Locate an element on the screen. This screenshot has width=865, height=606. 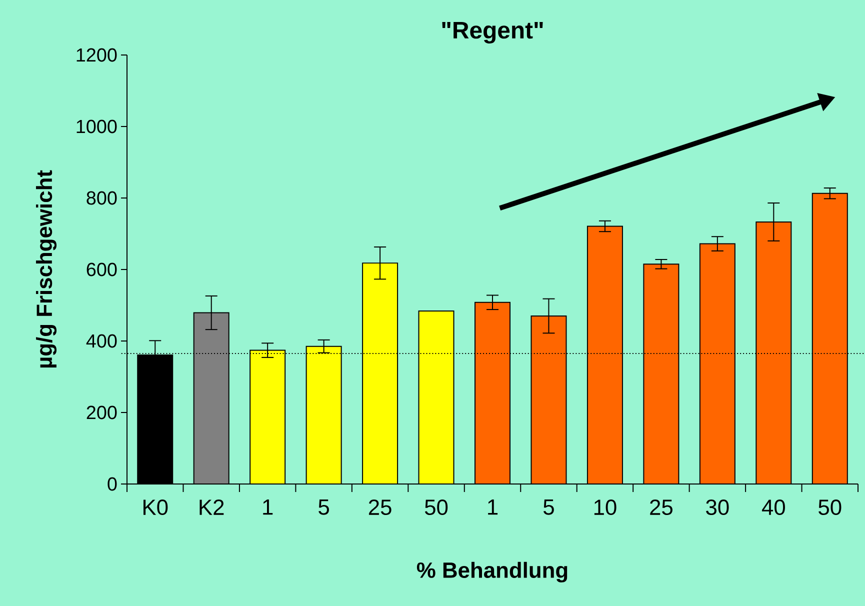
x-tick-label: 30 is located at coordinates (717, 508).